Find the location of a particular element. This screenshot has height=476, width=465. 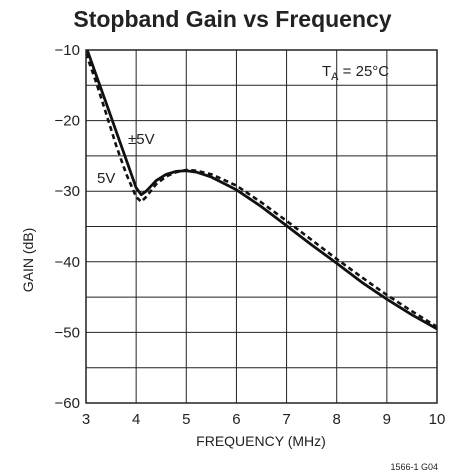

y-axis-label: GAIN (dB) is located at coordinates (28, 260).